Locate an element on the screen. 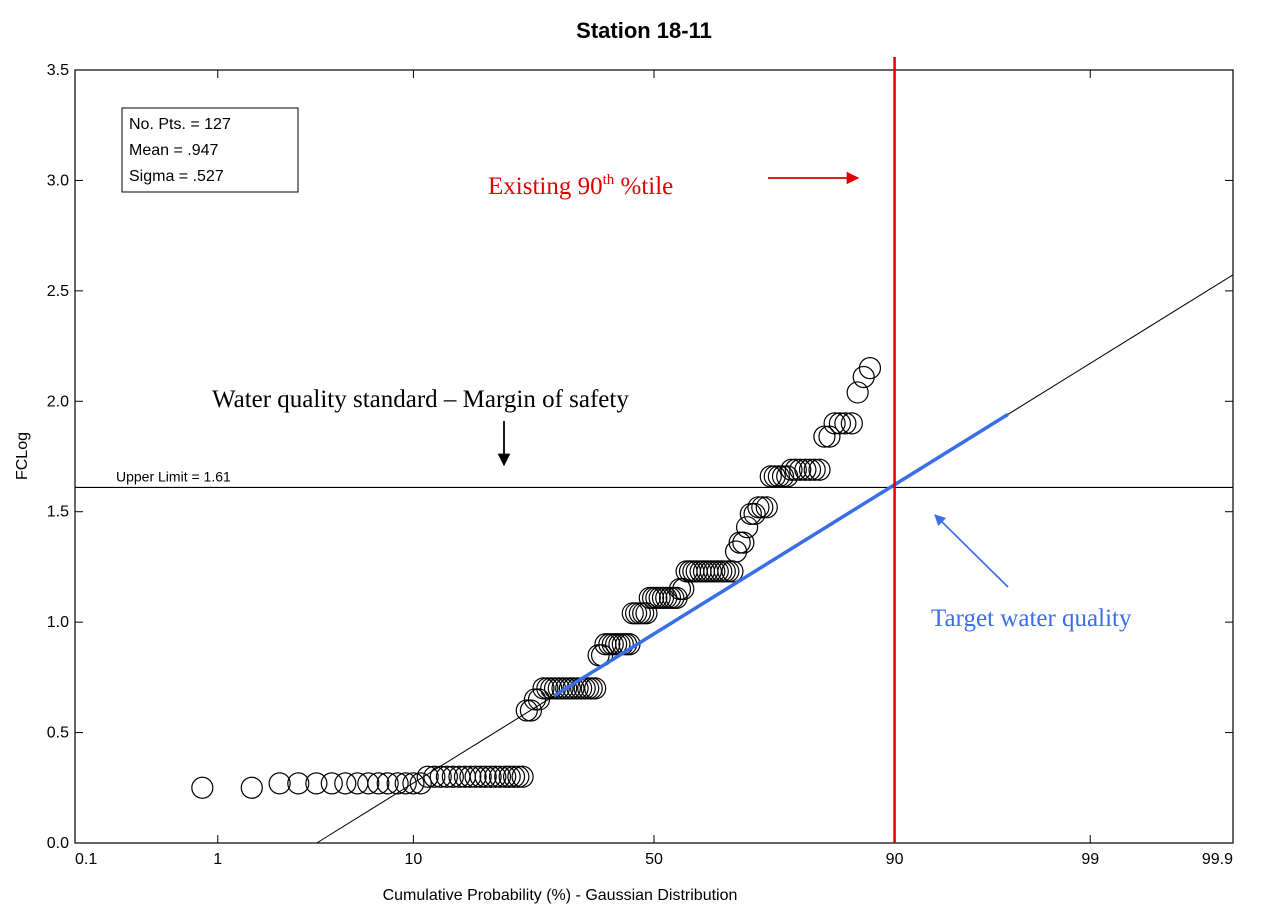 This screenshot has width=1268, height=920. y-tick-label: 1.0 is located at coordinates (58, 622).